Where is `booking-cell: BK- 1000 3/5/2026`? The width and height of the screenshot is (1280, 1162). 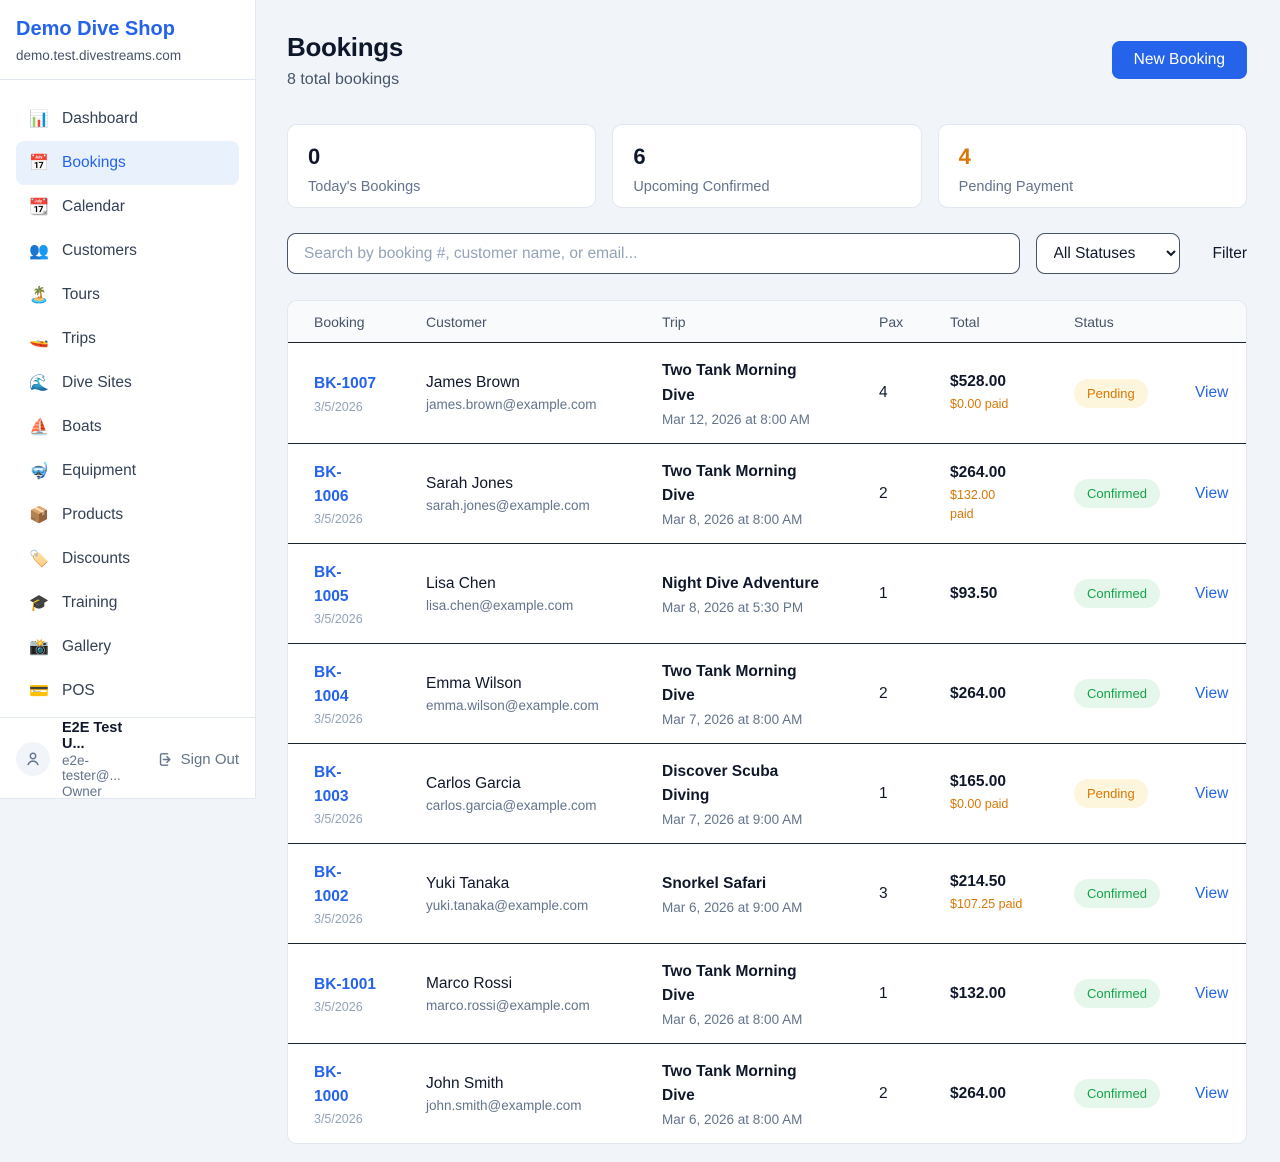 booking-cell: BK- 1000 3/5/2026 is located at coordinates (370, 1093).